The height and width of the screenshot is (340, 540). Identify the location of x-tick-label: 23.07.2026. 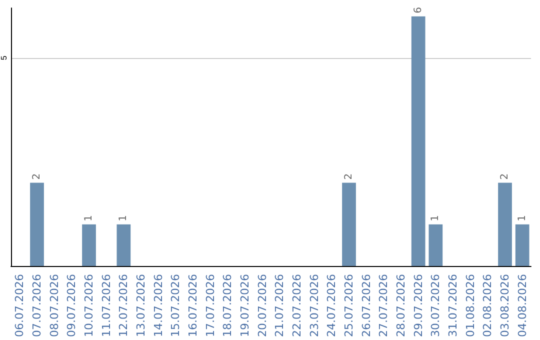
(314, 306).